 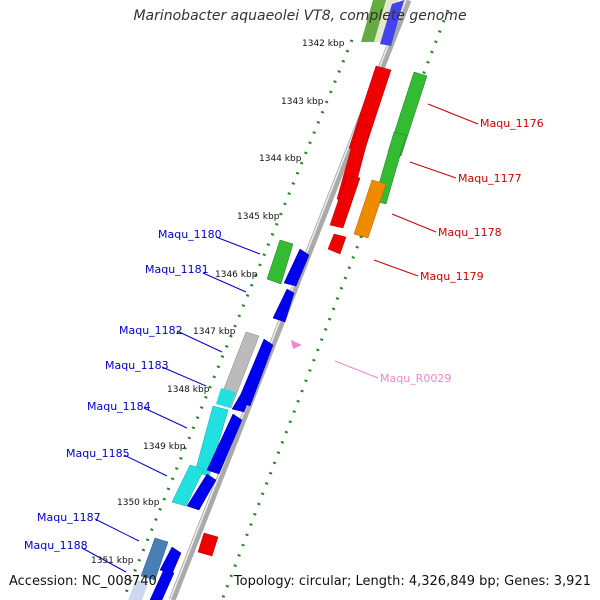 What do you see at coordinates (280, 262) in the screenshot?
I see `gene-maqu-1180-green` at bounding box center [280, 262].